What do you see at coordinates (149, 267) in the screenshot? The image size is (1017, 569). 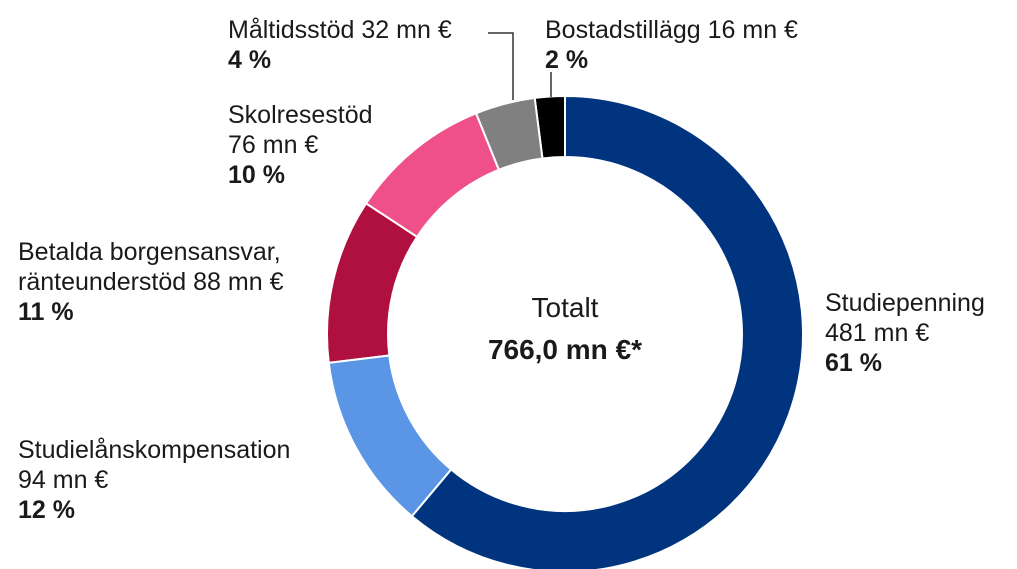 I see `category-label: Betalda borgensansvar, ränteunderstöd` at bounding box center [149, 267].